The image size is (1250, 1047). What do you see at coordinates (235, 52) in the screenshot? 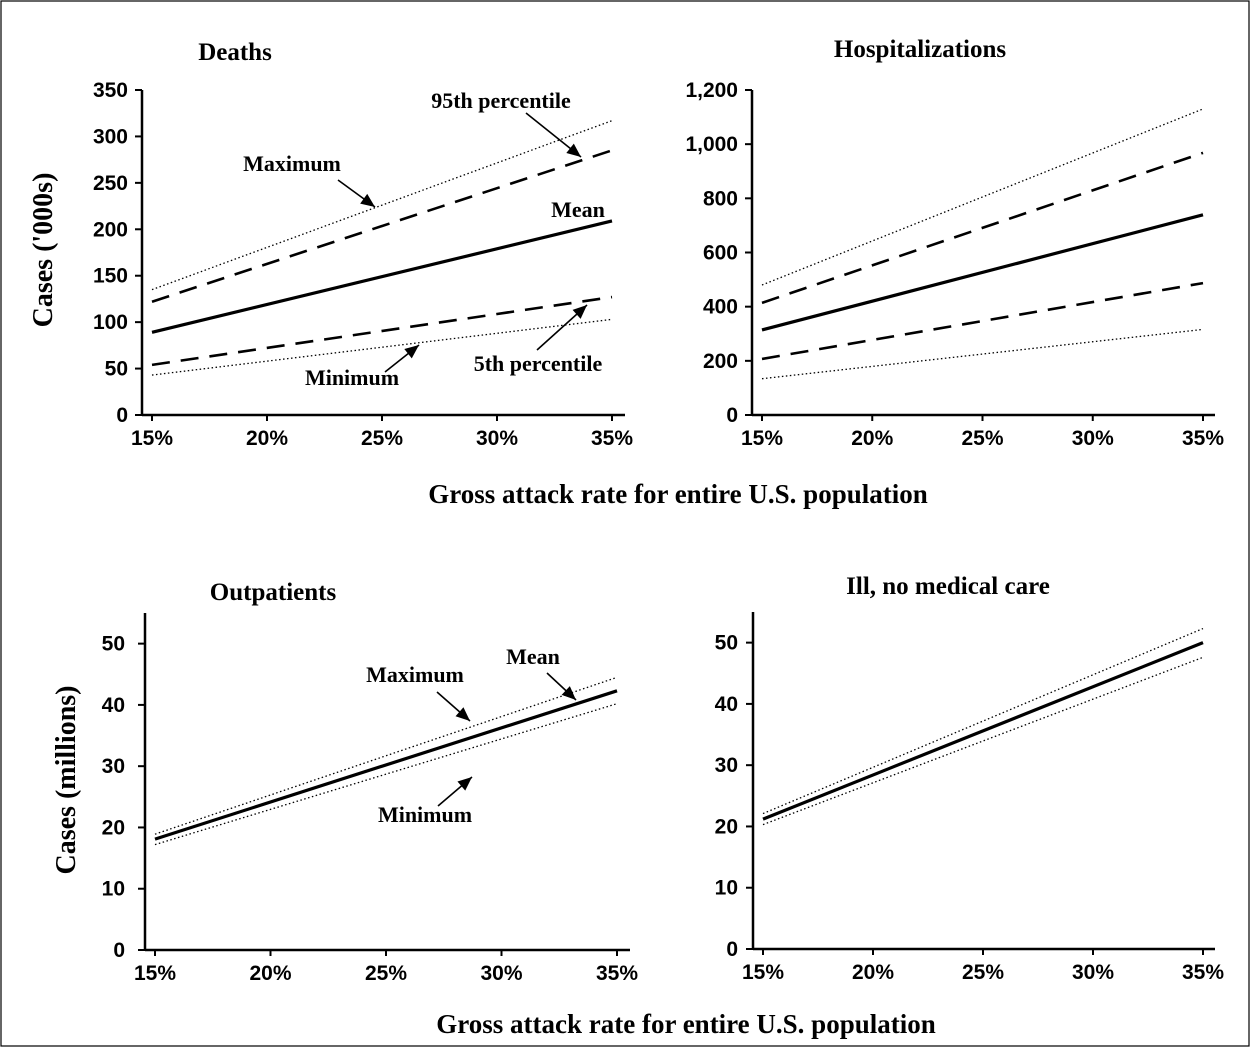
I see `chart-title: Deaths` at bounding box center [235, 52].